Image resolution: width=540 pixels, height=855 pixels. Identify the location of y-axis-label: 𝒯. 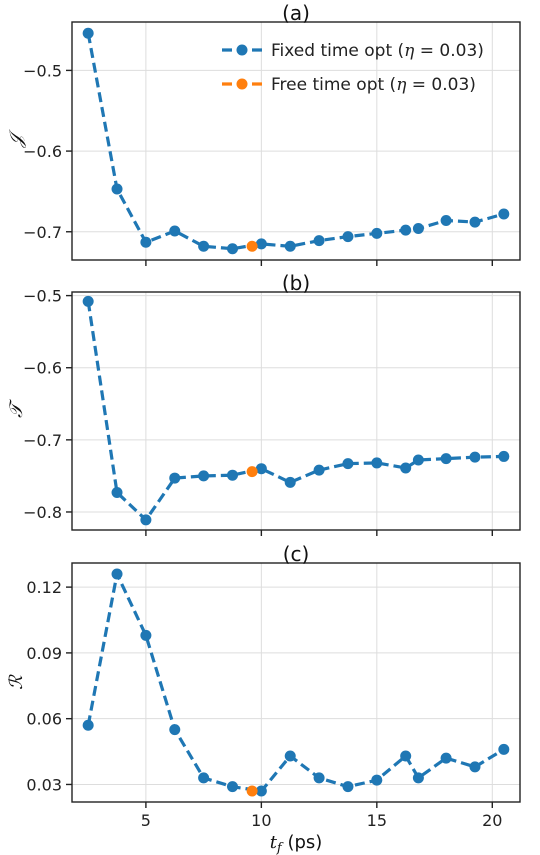
(16, 408).